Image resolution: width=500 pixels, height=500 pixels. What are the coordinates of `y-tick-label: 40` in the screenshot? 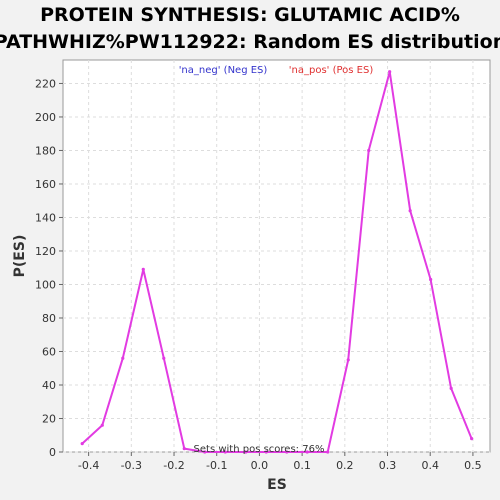 It's located at (49, 385).